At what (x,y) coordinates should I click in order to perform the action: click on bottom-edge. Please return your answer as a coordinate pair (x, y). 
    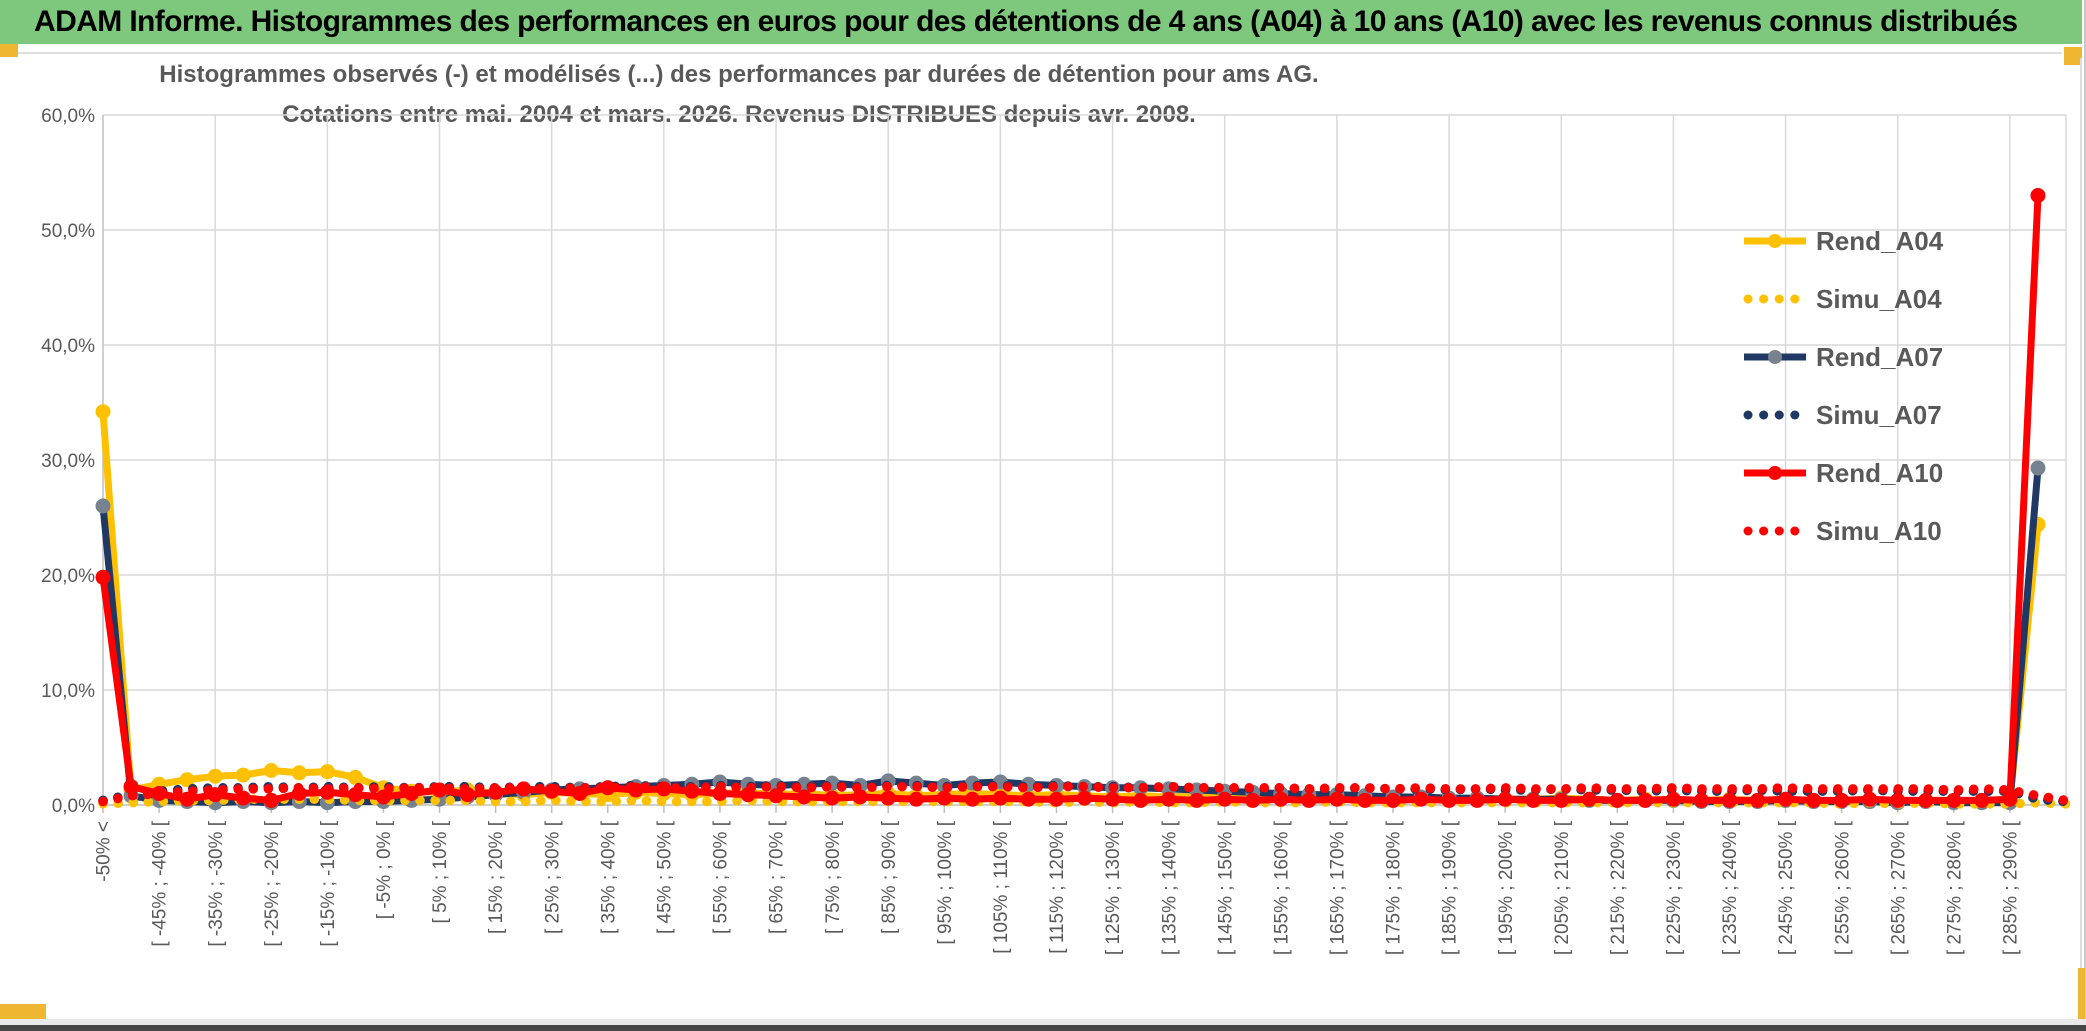
    Looking at the image, I should click on (1043, 1028).